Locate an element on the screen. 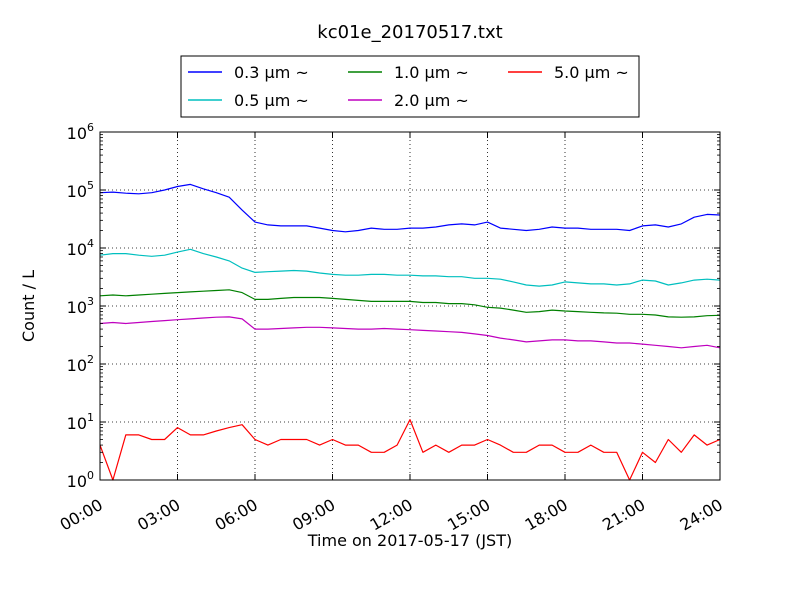 This screenshot has height=600, width=800. y-tick-label: 10¹ is located at coordinates (80, 422).